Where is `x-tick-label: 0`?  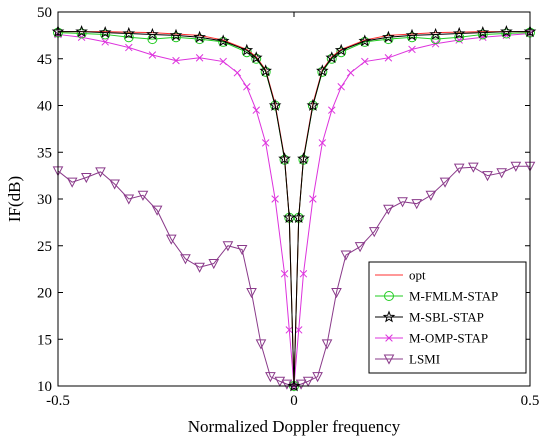 x-tick-label: 0 is located at coordinates (294, 401).